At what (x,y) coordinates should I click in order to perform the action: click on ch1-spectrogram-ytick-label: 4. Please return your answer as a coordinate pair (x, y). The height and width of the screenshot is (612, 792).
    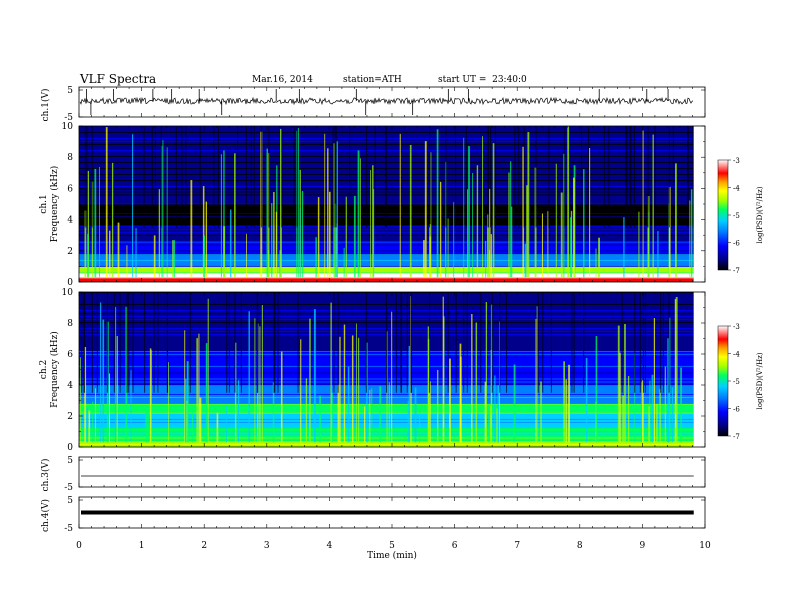
    Looking at the image, I should click on (70, 221).